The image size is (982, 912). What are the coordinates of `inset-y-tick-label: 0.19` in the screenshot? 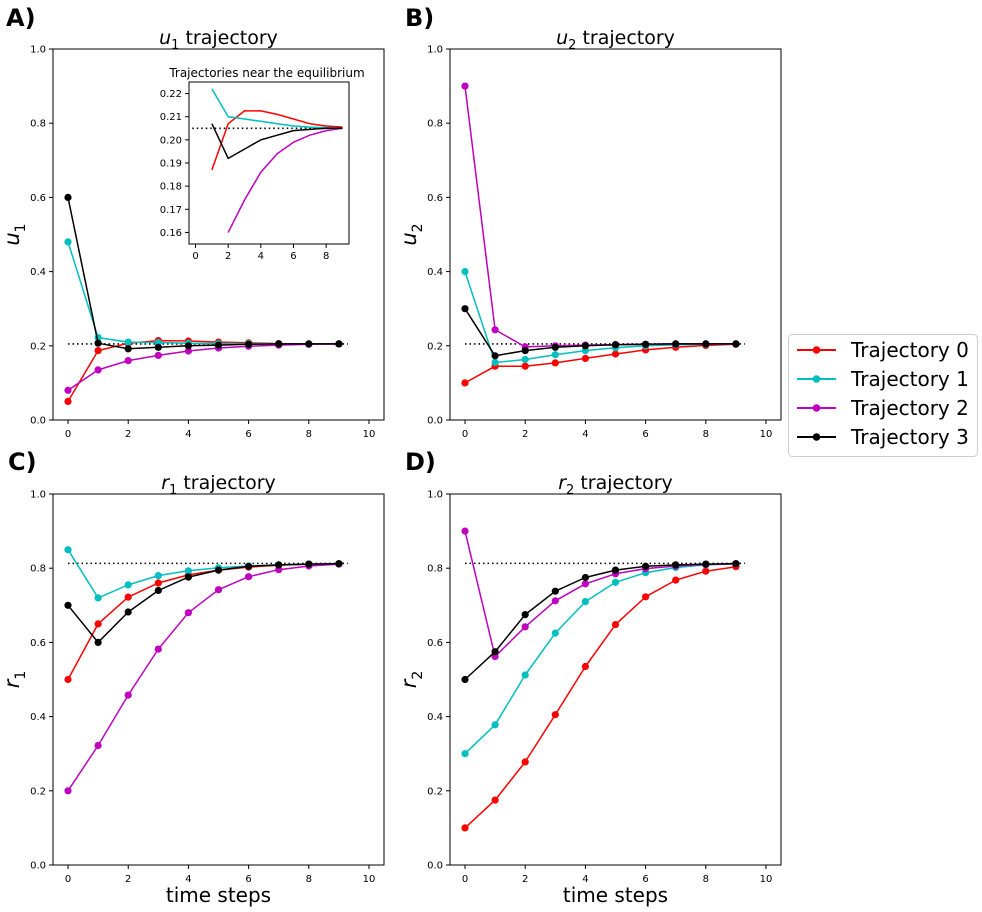 It's located at (171, 164).